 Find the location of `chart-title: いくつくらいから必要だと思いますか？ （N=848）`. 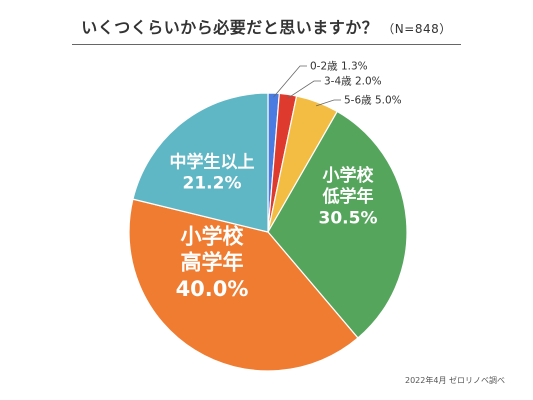

chart-title: いくつくらいから必要だと思いますか？ （N=848） is located at coordinates (266, 26).